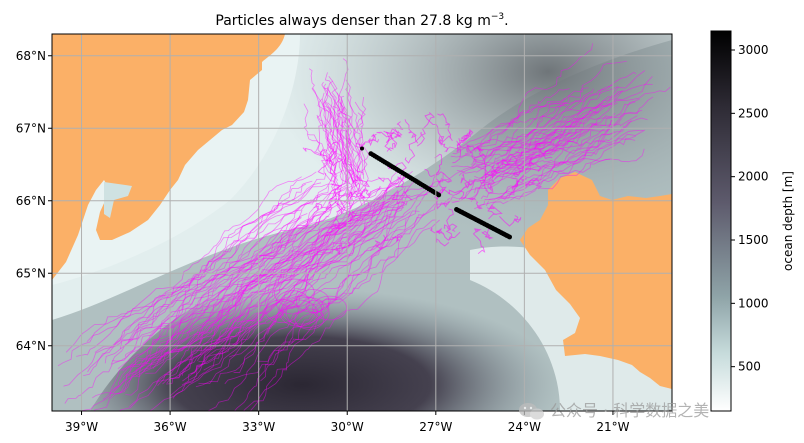 This screenshot has width=804, height=443. Describe the element at coordinates (750, 208) in the screenshot. I see `colorbar-ticks: 3000 2500 2000 1500 1000 500` at that location.